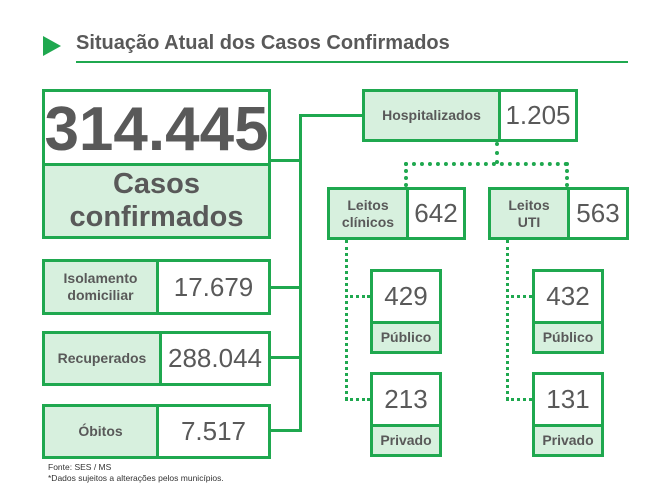  I want to click on confirmed-cases-label: Casos confirmados, so click(156, 201).